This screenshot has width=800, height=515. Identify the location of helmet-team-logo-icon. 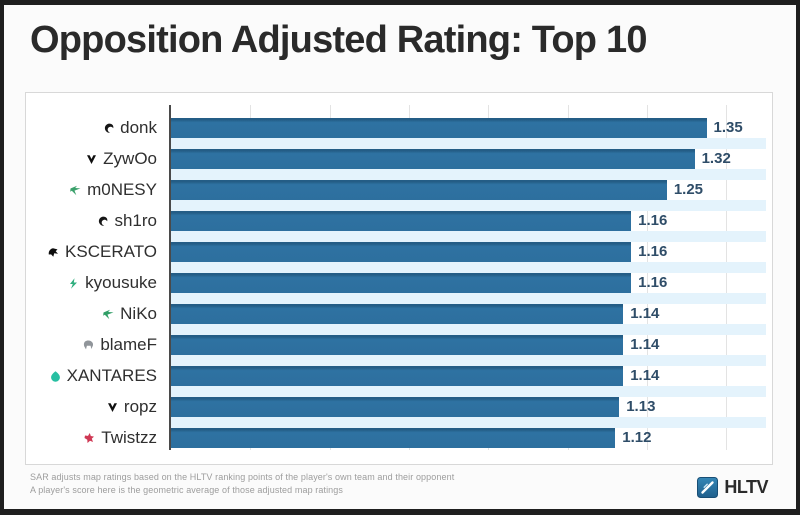
(89, 344).